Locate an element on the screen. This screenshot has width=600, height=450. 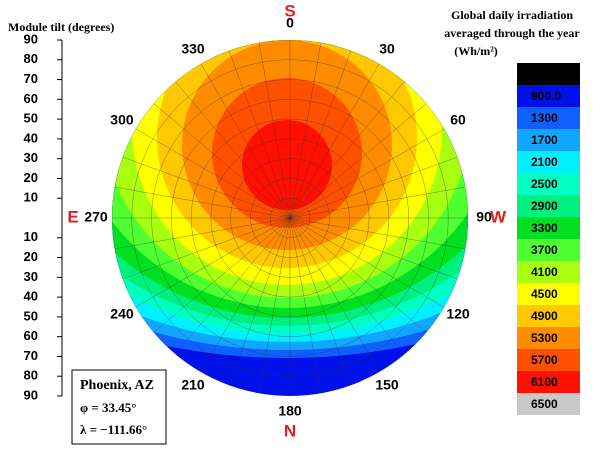
colorbar-label: 1300 is located at coordinates (544, 118).